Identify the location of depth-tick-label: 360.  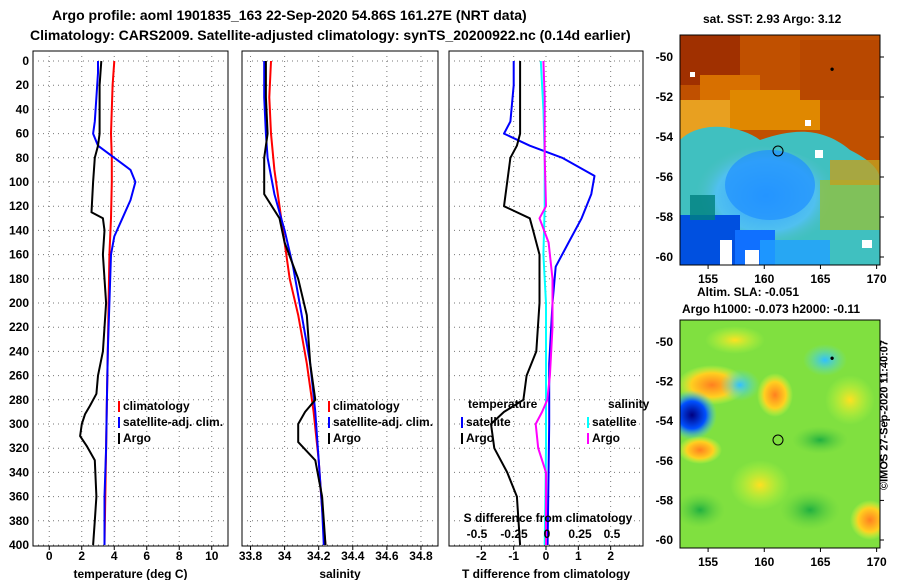
(19, 497).